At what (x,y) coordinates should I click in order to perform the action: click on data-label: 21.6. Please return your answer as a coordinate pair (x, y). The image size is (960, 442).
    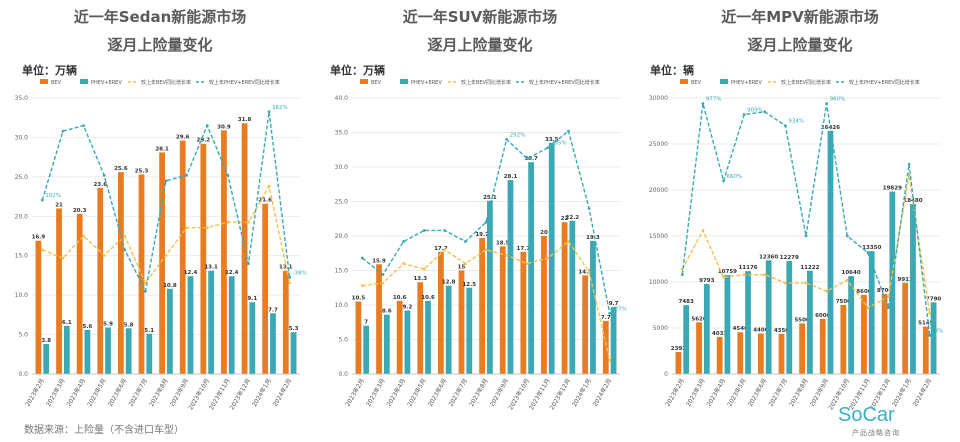
    Looking at the image, I should click on (265, 201).